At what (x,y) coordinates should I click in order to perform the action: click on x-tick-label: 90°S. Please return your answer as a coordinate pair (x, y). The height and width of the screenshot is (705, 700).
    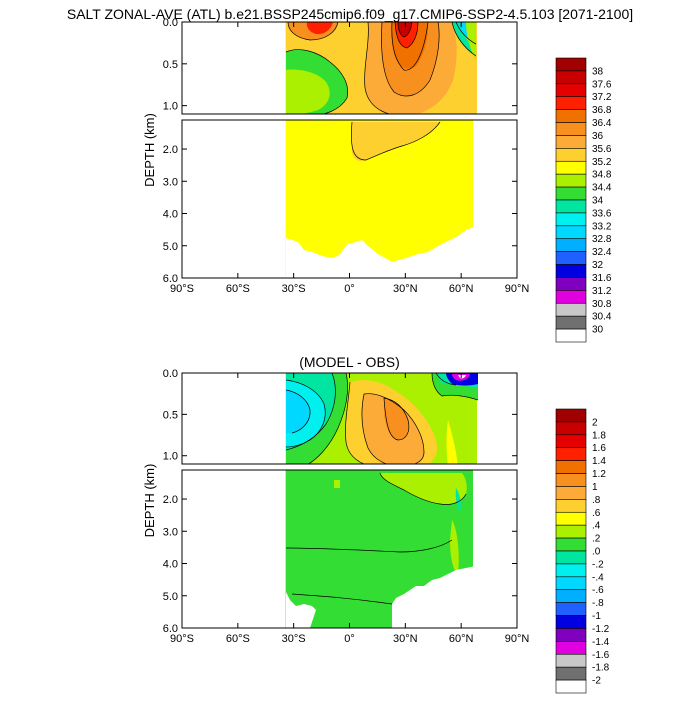
    Looking at the image, I should click on (182, 639).